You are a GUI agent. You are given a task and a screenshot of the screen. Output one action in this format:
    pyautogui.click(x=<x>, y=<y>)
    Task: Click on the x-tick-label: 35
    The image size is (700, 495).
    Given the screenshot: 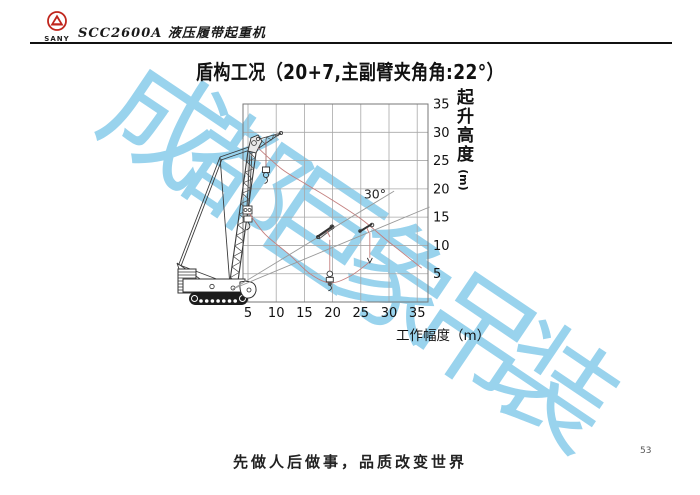 What is the action you would take?
    pyautogui.click(x=417, y=313)
    